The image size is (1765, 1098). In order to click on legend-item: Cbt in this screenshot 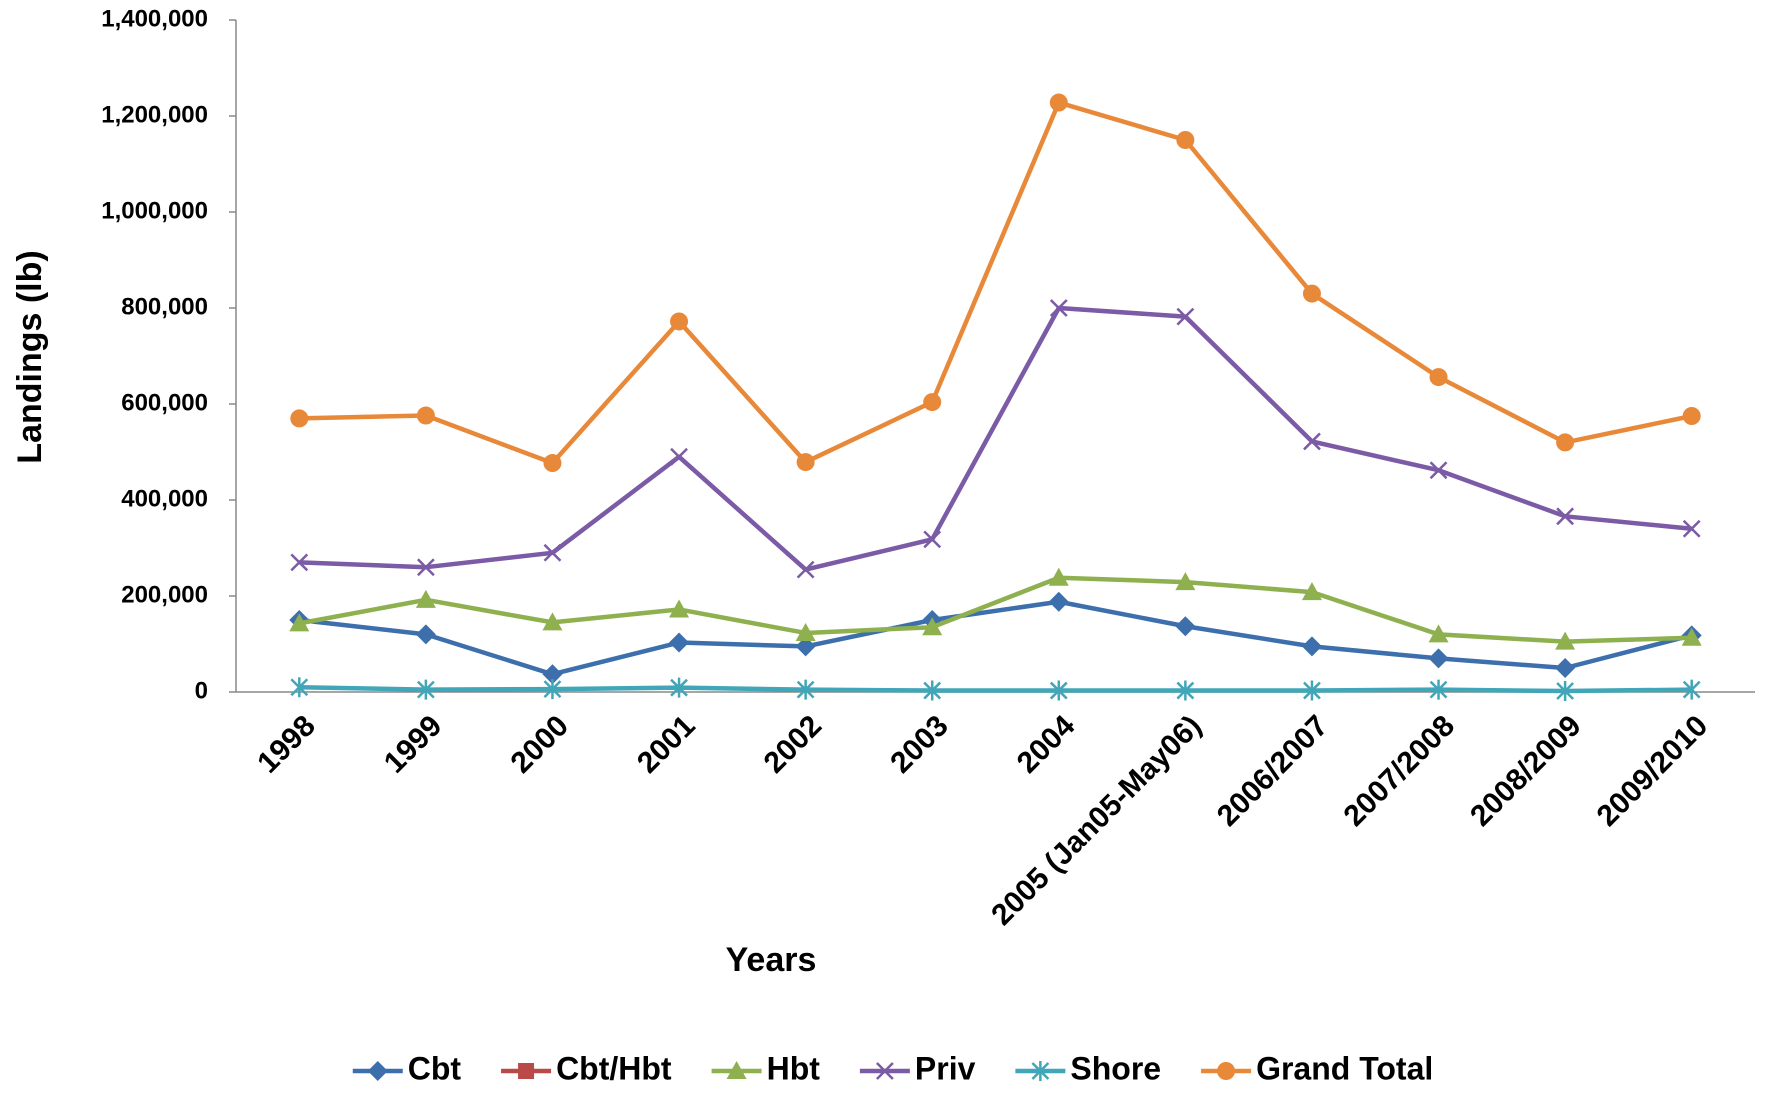, I will do `click(407, 1068)`.